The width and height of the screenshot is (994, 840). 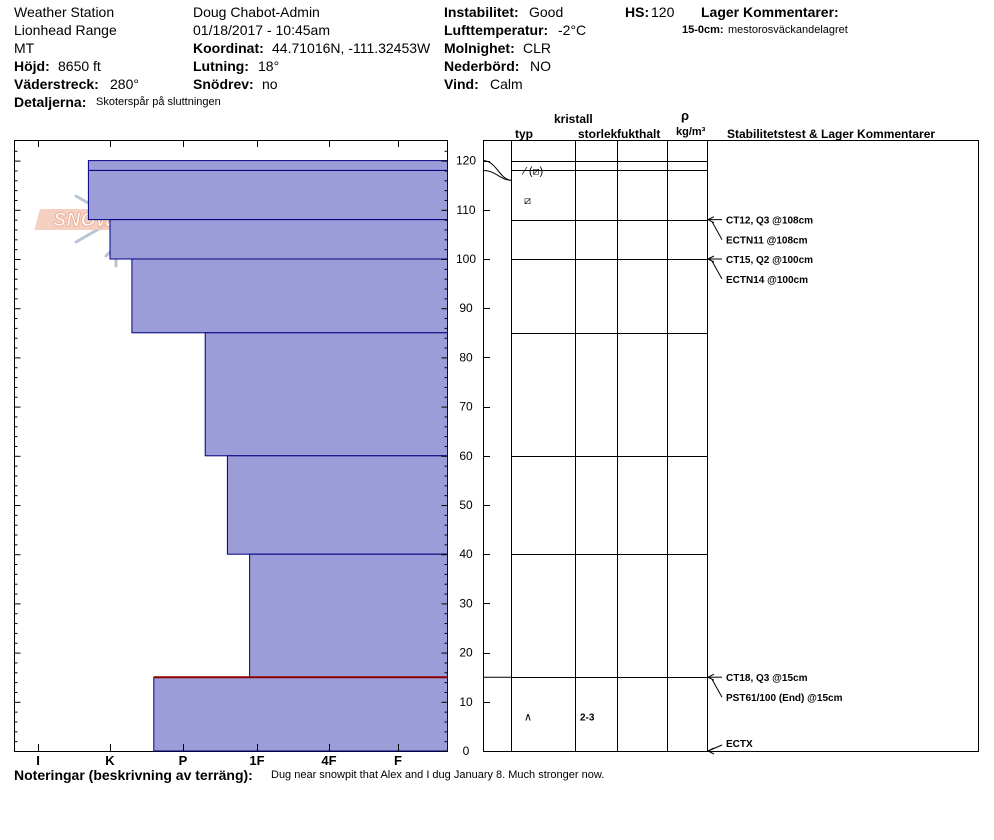 What do you see at coordinates (466, 456) in the screenshot?
I see `y-tick-label-60: 60` at bounding box center [466, 456].